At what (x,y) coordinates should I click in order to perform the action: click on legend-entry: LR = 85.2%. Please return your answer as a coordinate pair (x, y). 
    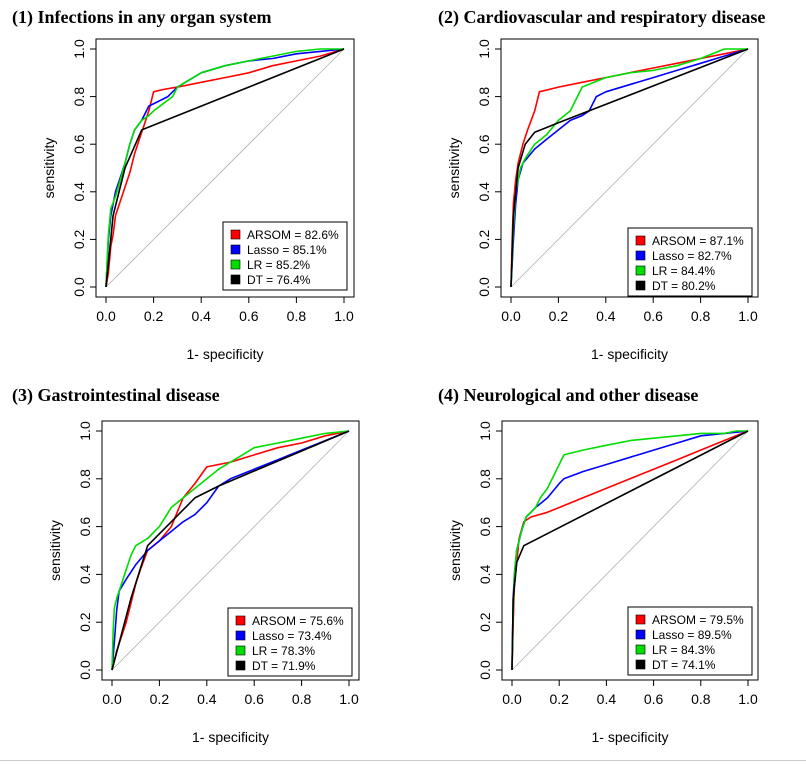
    Looking at the image, I should click on (278, 265).